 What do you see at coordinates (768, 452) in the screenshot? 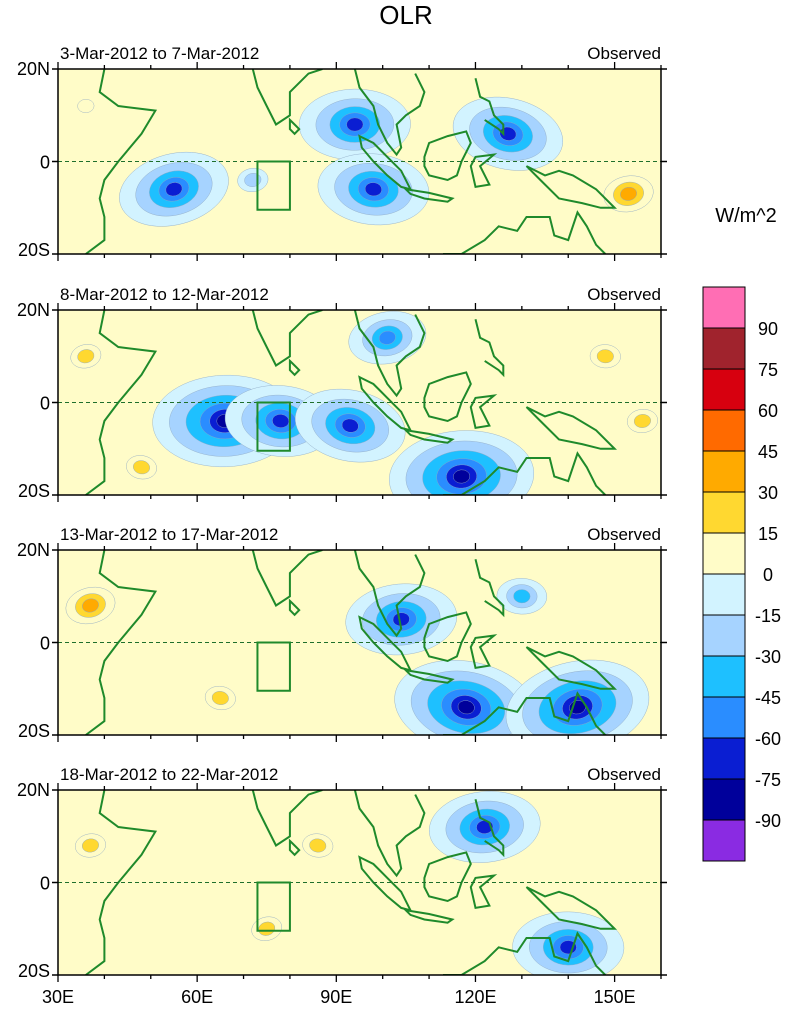
I see `colorbar-label: 45` at bounding box center [768, 452].